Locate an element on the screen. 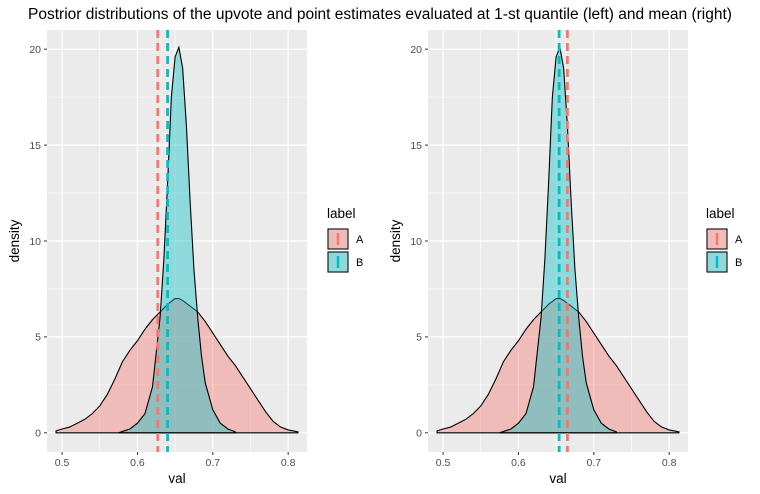 Image resolution: width=760 pixels, height=494 pixels. density-area-b is located at coordinates (177, 239).